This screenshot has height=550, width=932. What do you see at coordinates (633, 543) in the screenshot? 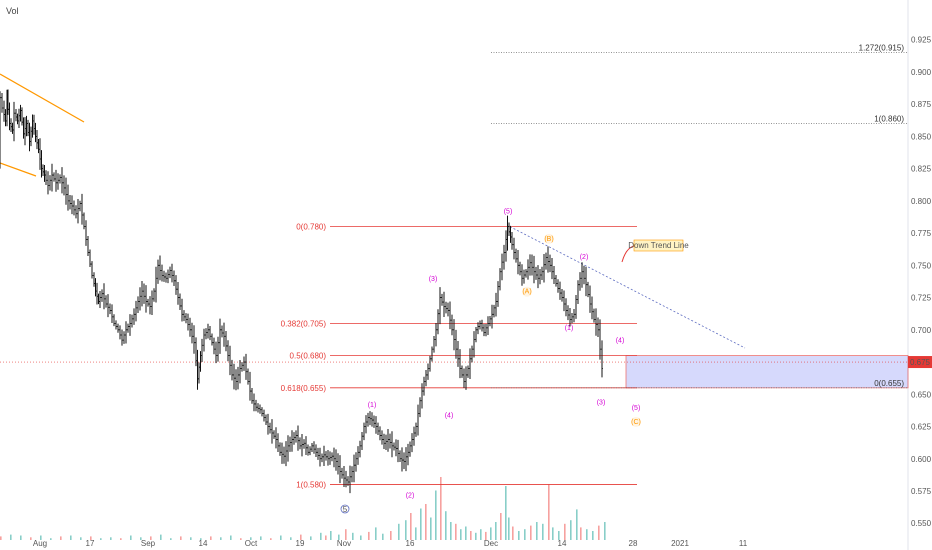
I see `x-tick-label: 28` at bounding box center [633, 543].